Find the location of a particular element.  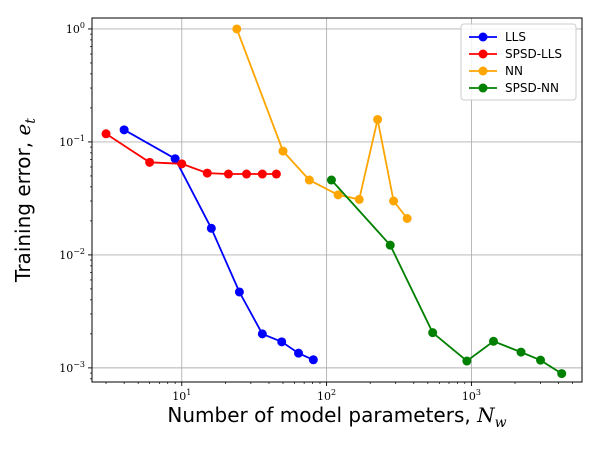

legend-label: SPSD-NN is located at coordinates (532, 88).